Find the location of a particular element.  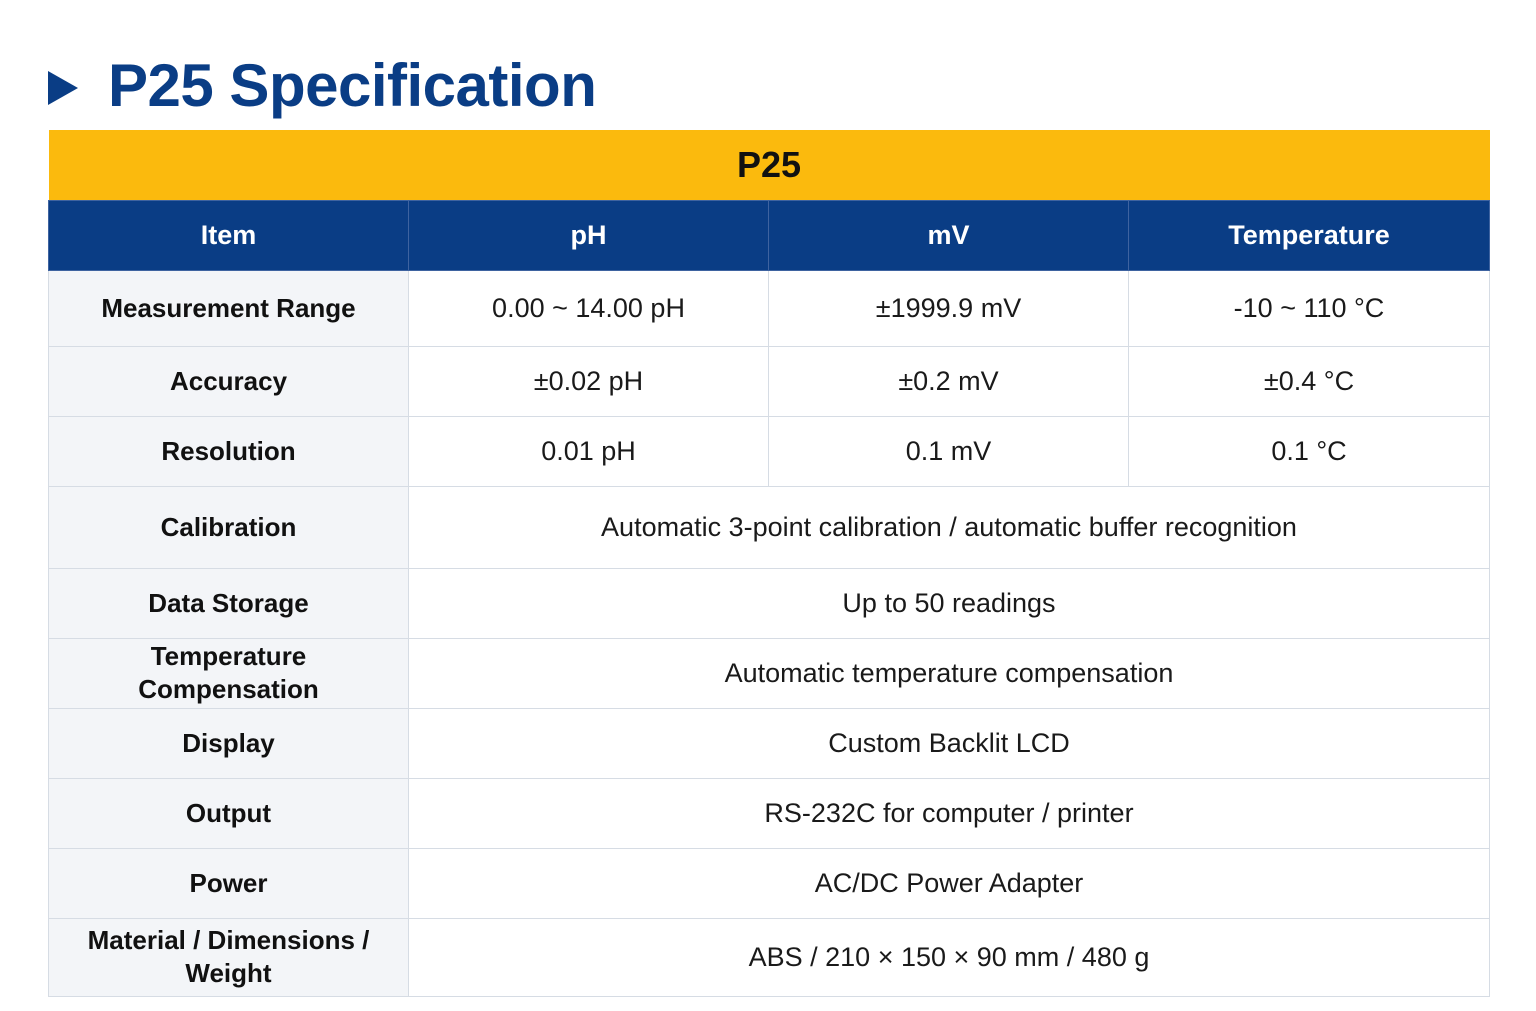

cell-value: RS-232C for computer / printer is located at coordinates (949, 813).